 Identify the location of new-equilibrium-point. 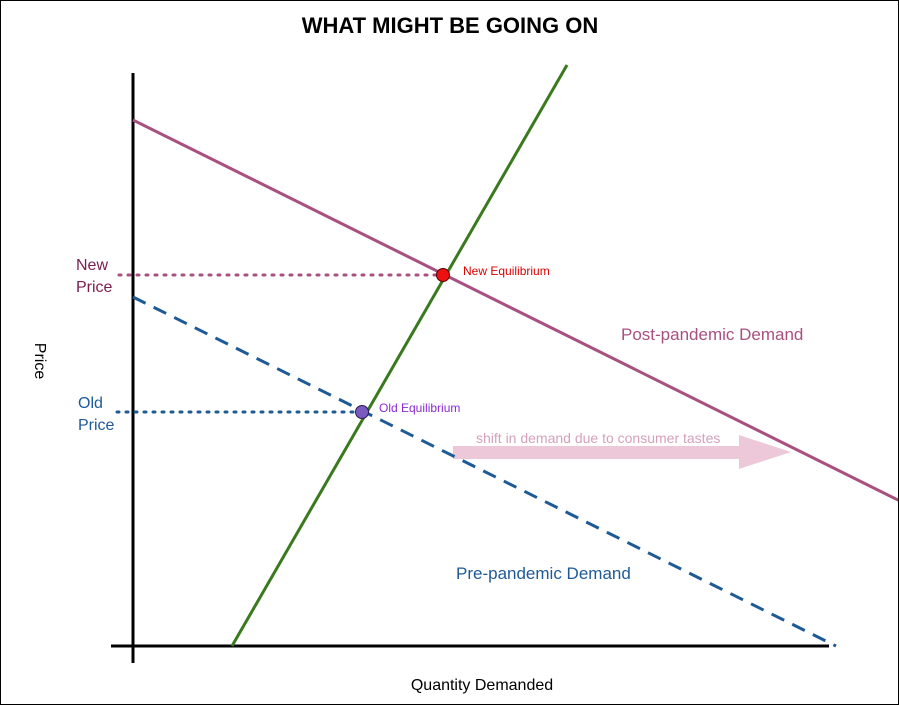
(443, 275).